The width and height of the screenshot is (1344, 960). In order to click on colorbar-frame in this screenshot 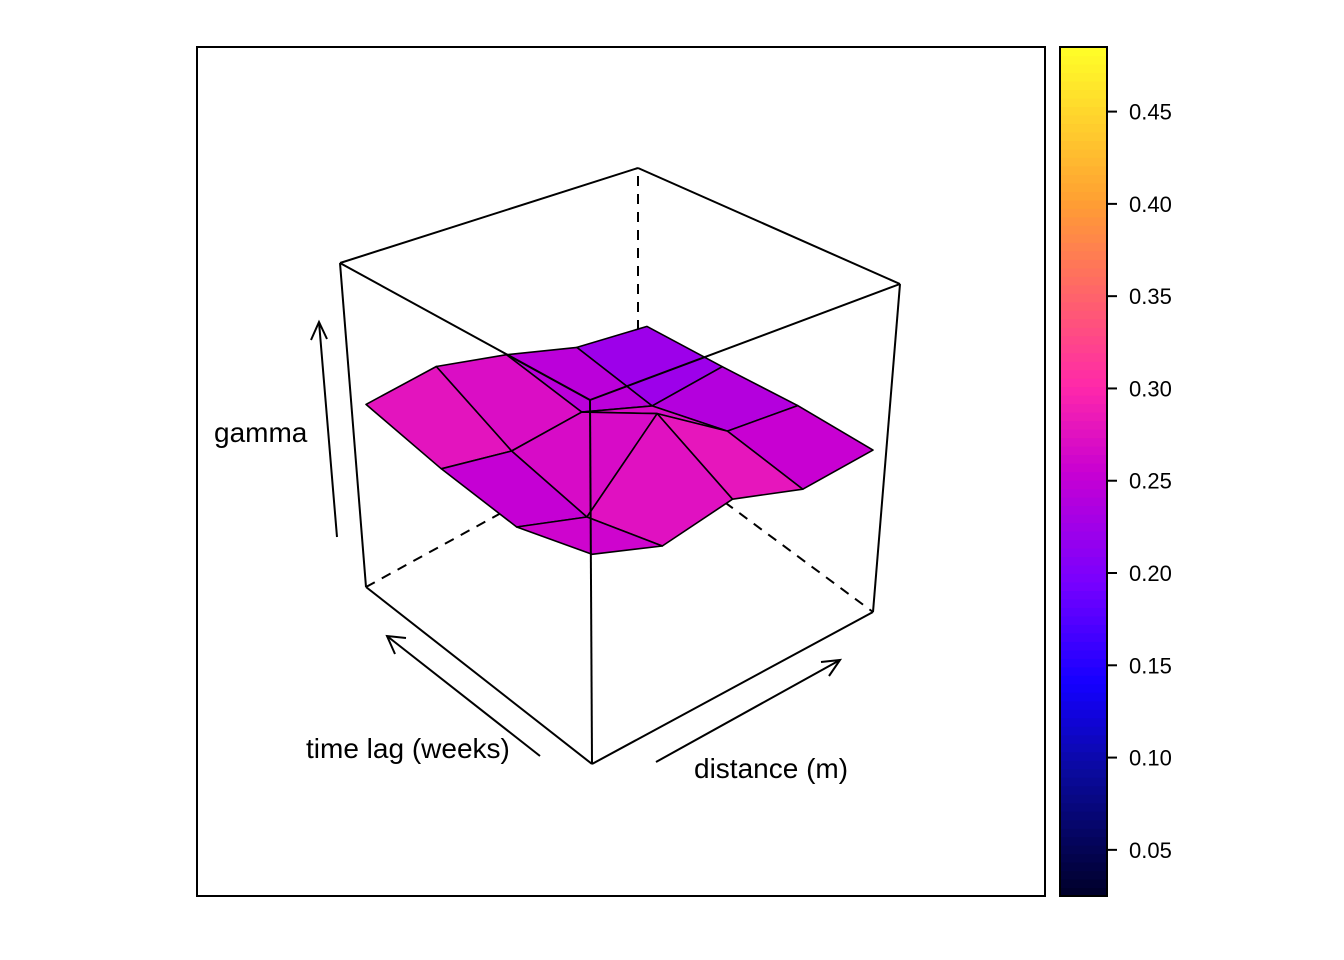, I will do `click(1083, 471)`.